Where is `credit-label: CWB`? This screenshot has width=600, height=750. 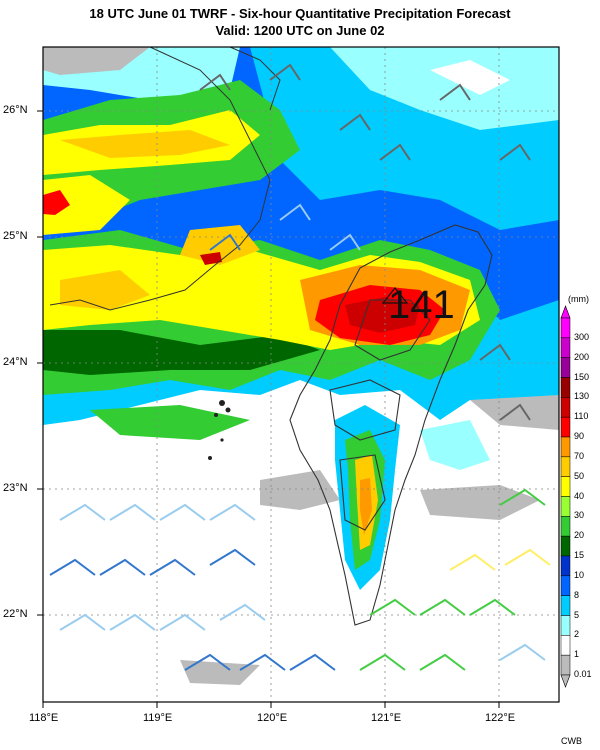 credit-label: CWB is located at coordinates (571, 741).